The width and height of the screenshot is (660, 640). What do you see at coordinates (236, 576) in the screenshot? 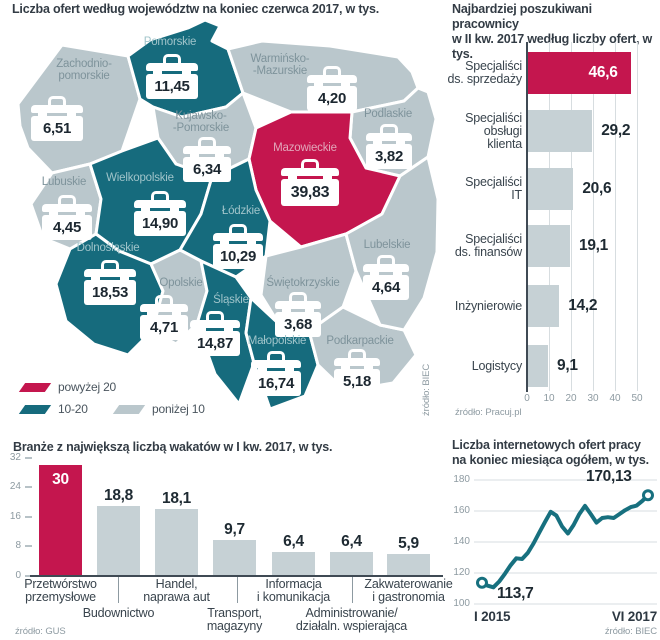
I see `vbar-baseline` at bounding box center [236, 576].